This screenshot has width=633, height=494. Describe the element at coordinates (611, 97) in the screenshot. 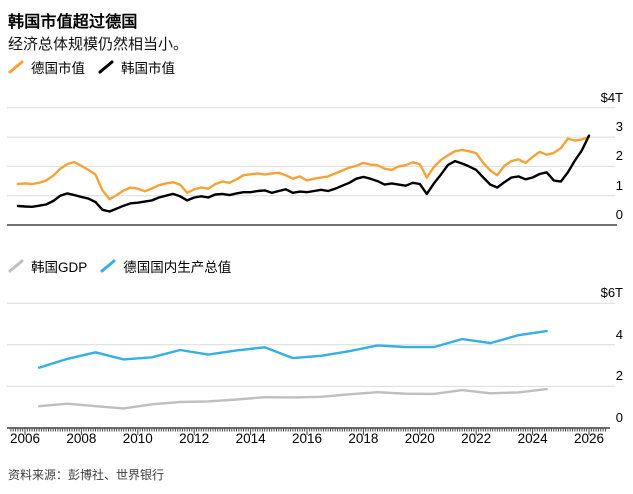

I see `y-axis-tick-label: $4T` at that location.